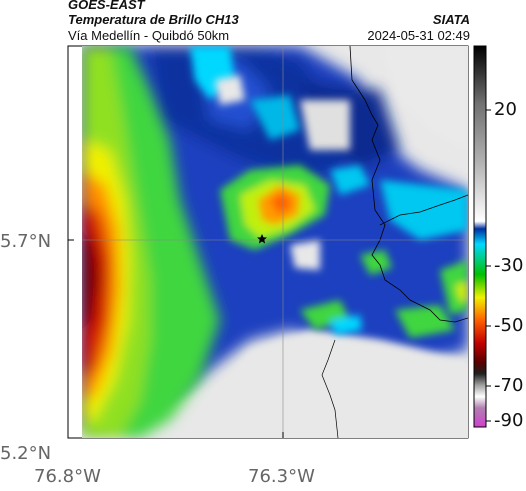 The width and height of the screenshot is (526, 491). What do you see at coordinates (281, 476) in the screenshot?
I see `lon-tick-label: 76.3°W` at bounding box center [281, 476].